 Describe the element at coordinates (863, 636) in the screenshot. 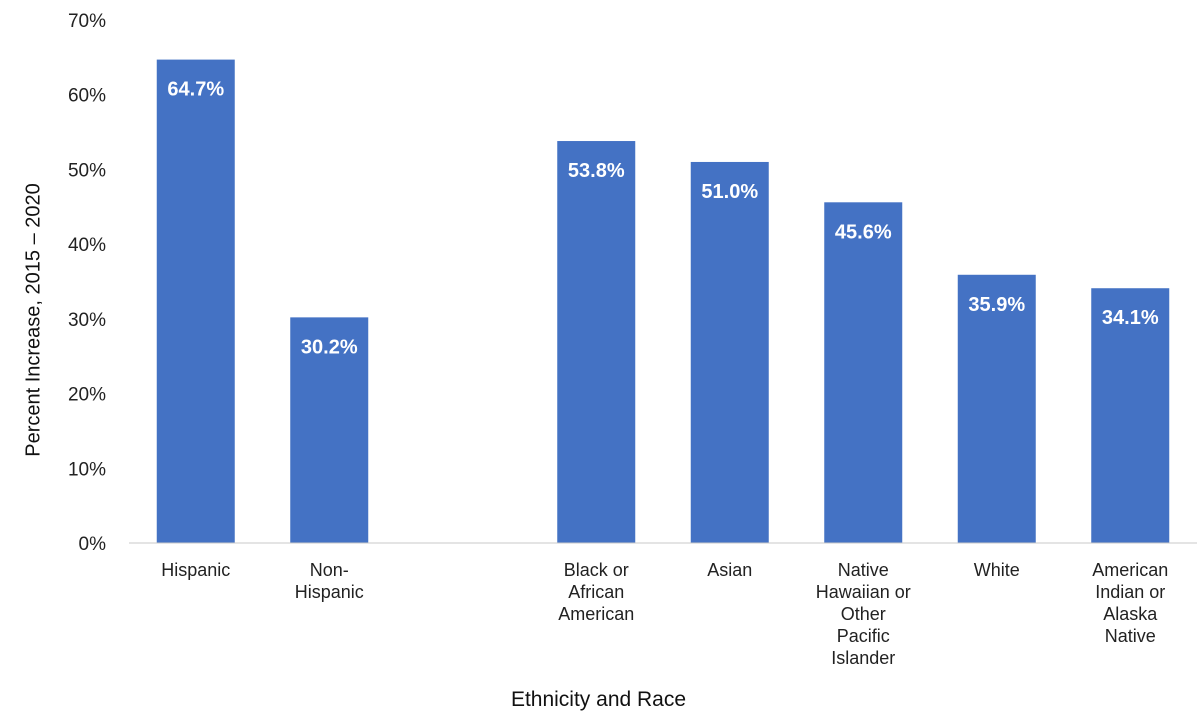

I see `x-category-label: Pacific` at that location.